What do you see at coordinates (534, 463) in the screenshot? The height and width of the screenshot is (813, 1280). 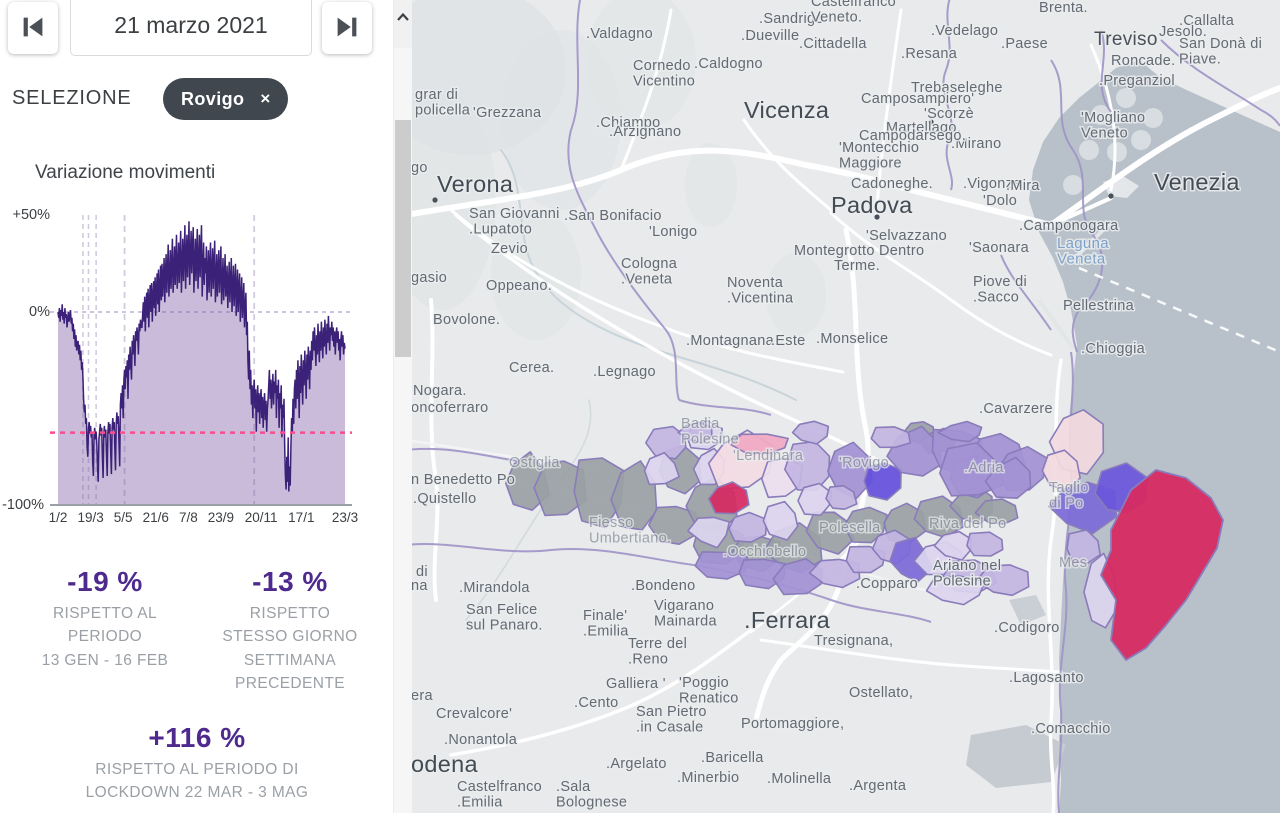 I see `map-label: Ostiglia` at bounding box center [534, 463].